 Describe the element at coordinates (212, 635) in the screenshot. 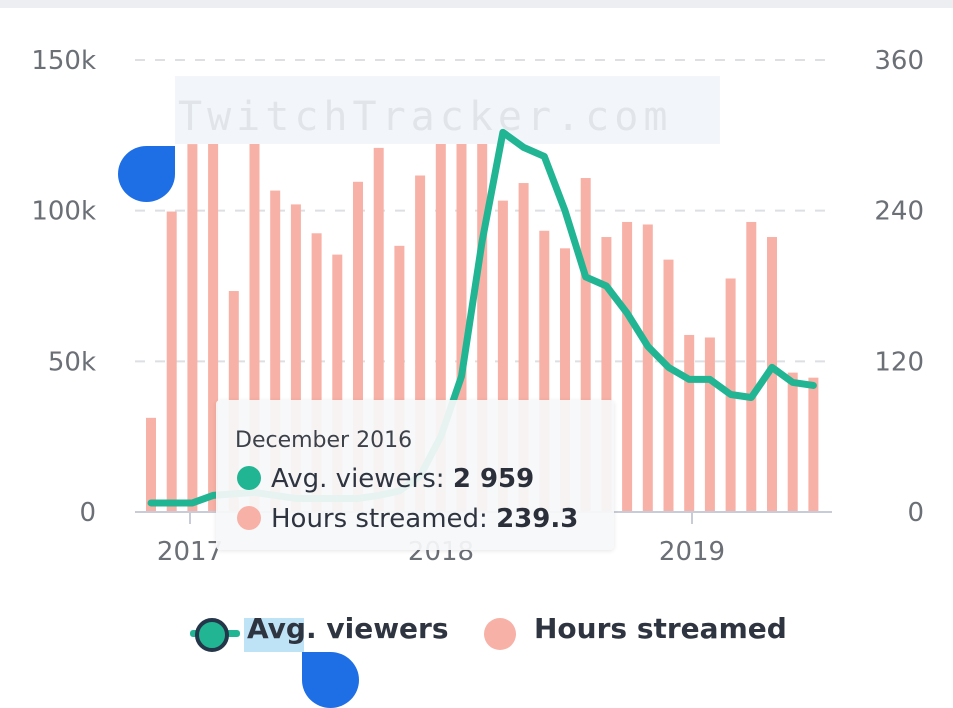

I see `legend-dot-avg-viewers` at that location.